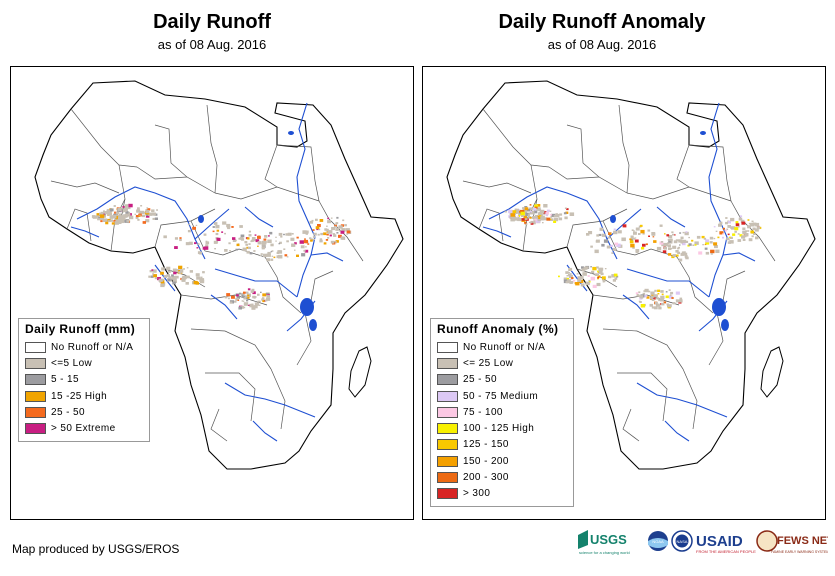  I want to click on left-legend-swatch, so click(35, 363).